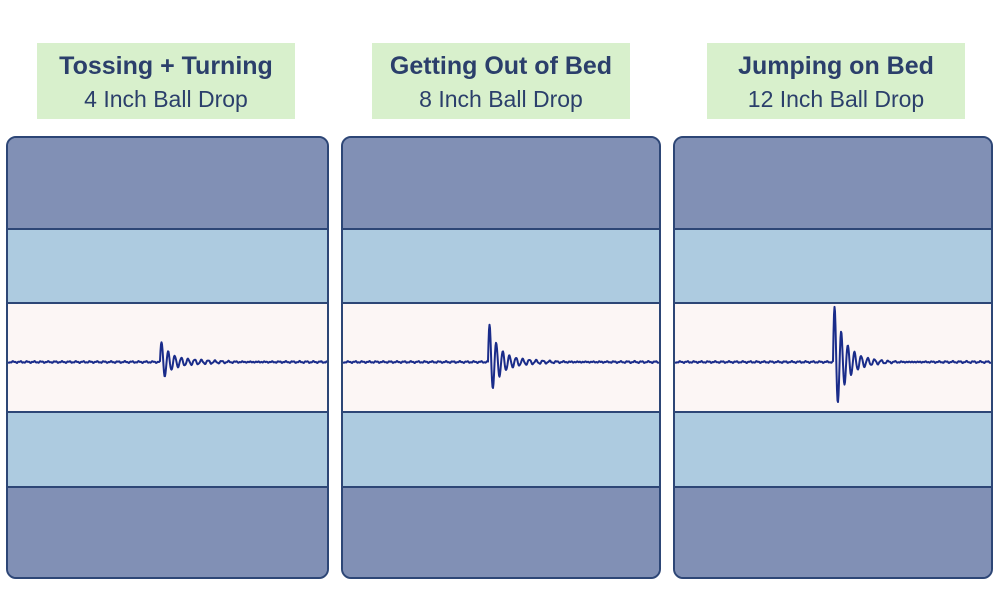  What do you see at coordinates (166, 99) in the screenshot?
I see `panel-subtitle: 4 Inch Ball Drop` at bounding box center [166, 99].